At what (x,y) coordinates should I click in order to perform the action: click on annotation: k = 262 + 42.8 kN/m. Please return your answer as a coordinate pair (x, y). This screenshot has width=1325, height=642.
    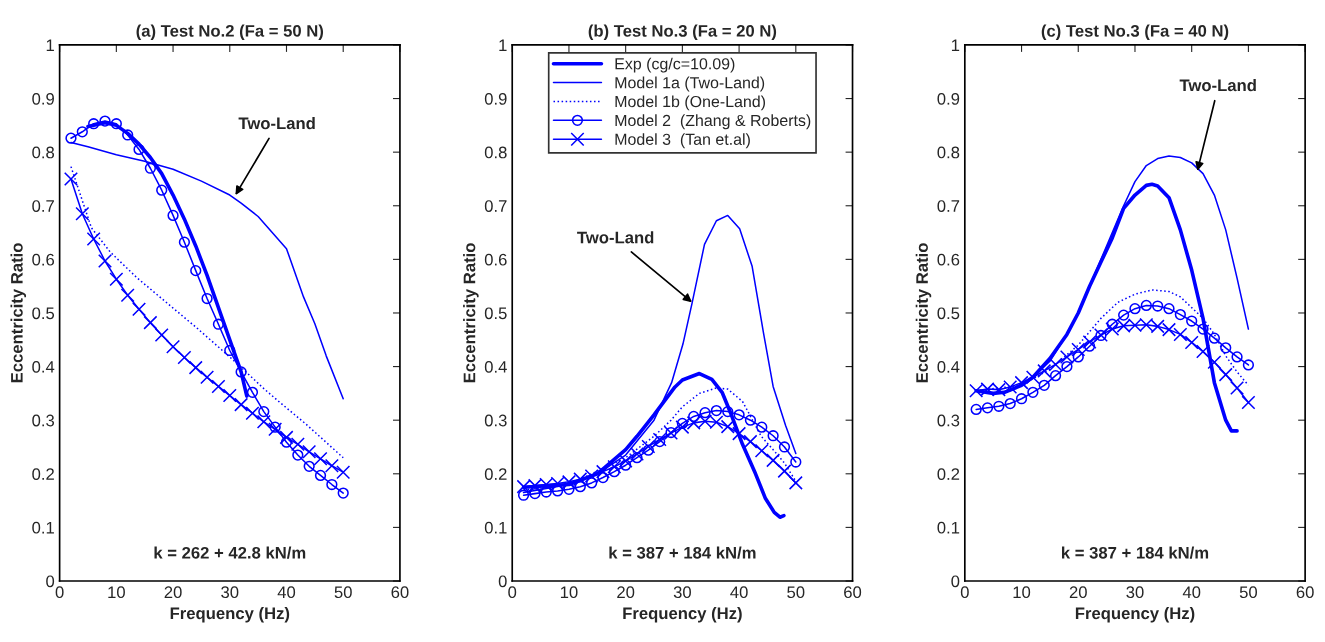
    Looking at the image, I should click on (230, 552).